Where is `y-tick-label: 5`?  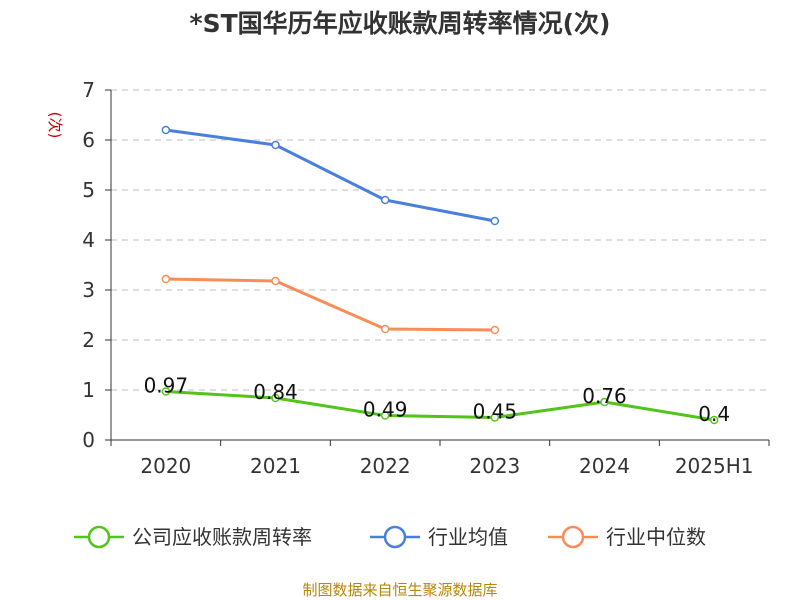 y-tick-label: 5 is located at coordinates (88, 190).